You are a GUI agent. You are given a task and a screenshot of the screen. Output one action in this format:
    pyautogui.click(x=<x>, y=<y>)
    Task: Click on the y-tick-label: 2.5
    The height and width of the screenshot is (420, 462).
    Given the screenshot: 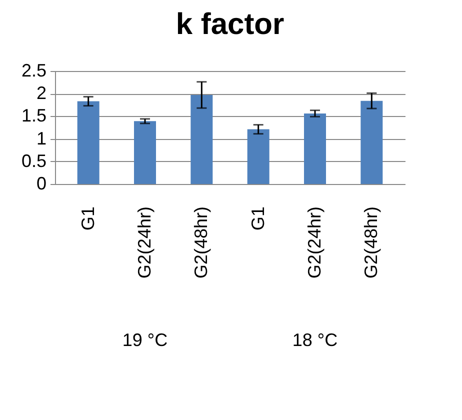 What is the action you would take?
    pyautogui.click(x=33, y=70)
    